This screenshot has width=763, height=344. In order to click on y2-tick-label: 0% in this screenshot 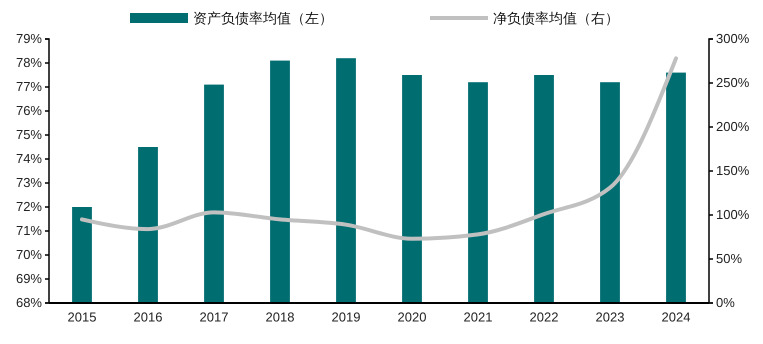, I will do `click(726, 302)`.